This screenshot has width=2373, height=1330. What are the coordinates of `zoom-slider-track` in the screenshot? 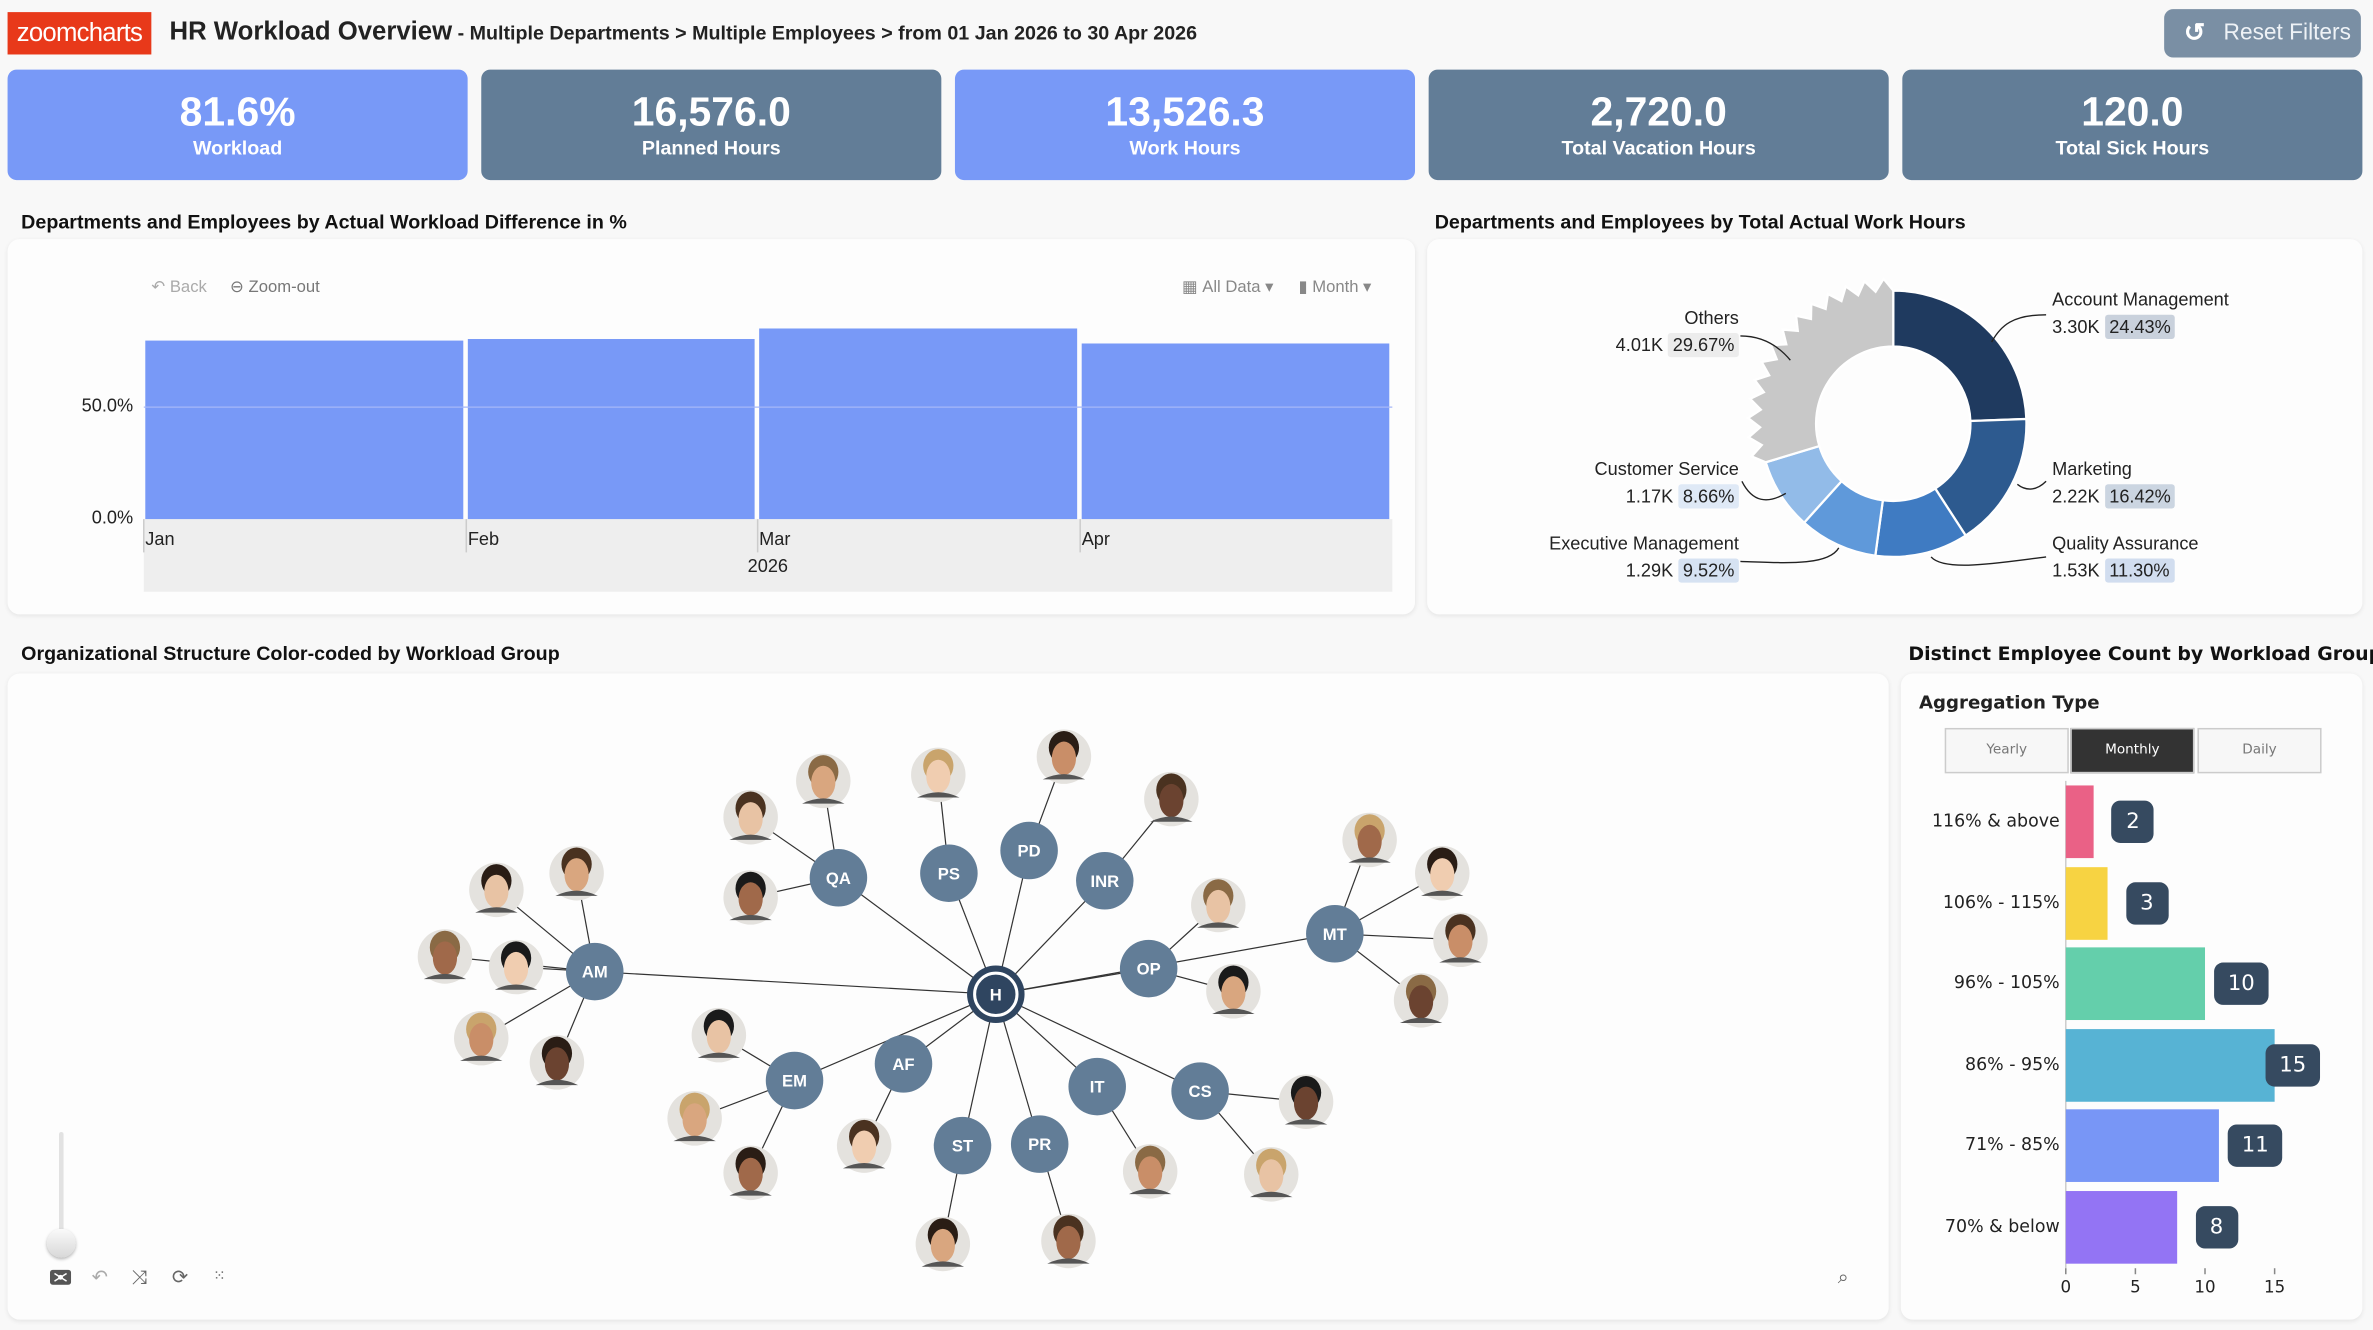 It's located at (61, 1186).